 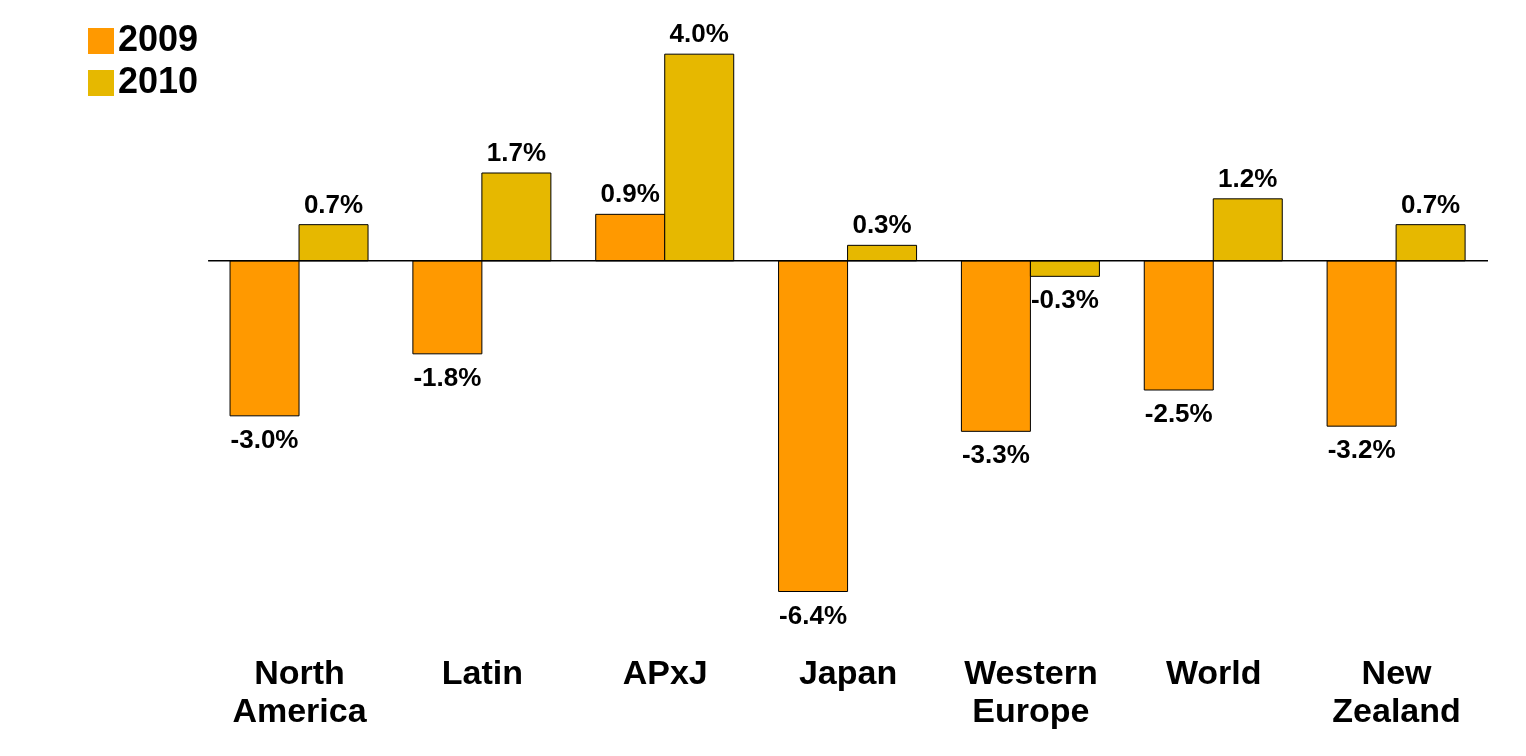 What do you see at coordinates (665, 672) in the screenshot?
I see `x-tick-label: APxJ` at bounding box center [665, 672].